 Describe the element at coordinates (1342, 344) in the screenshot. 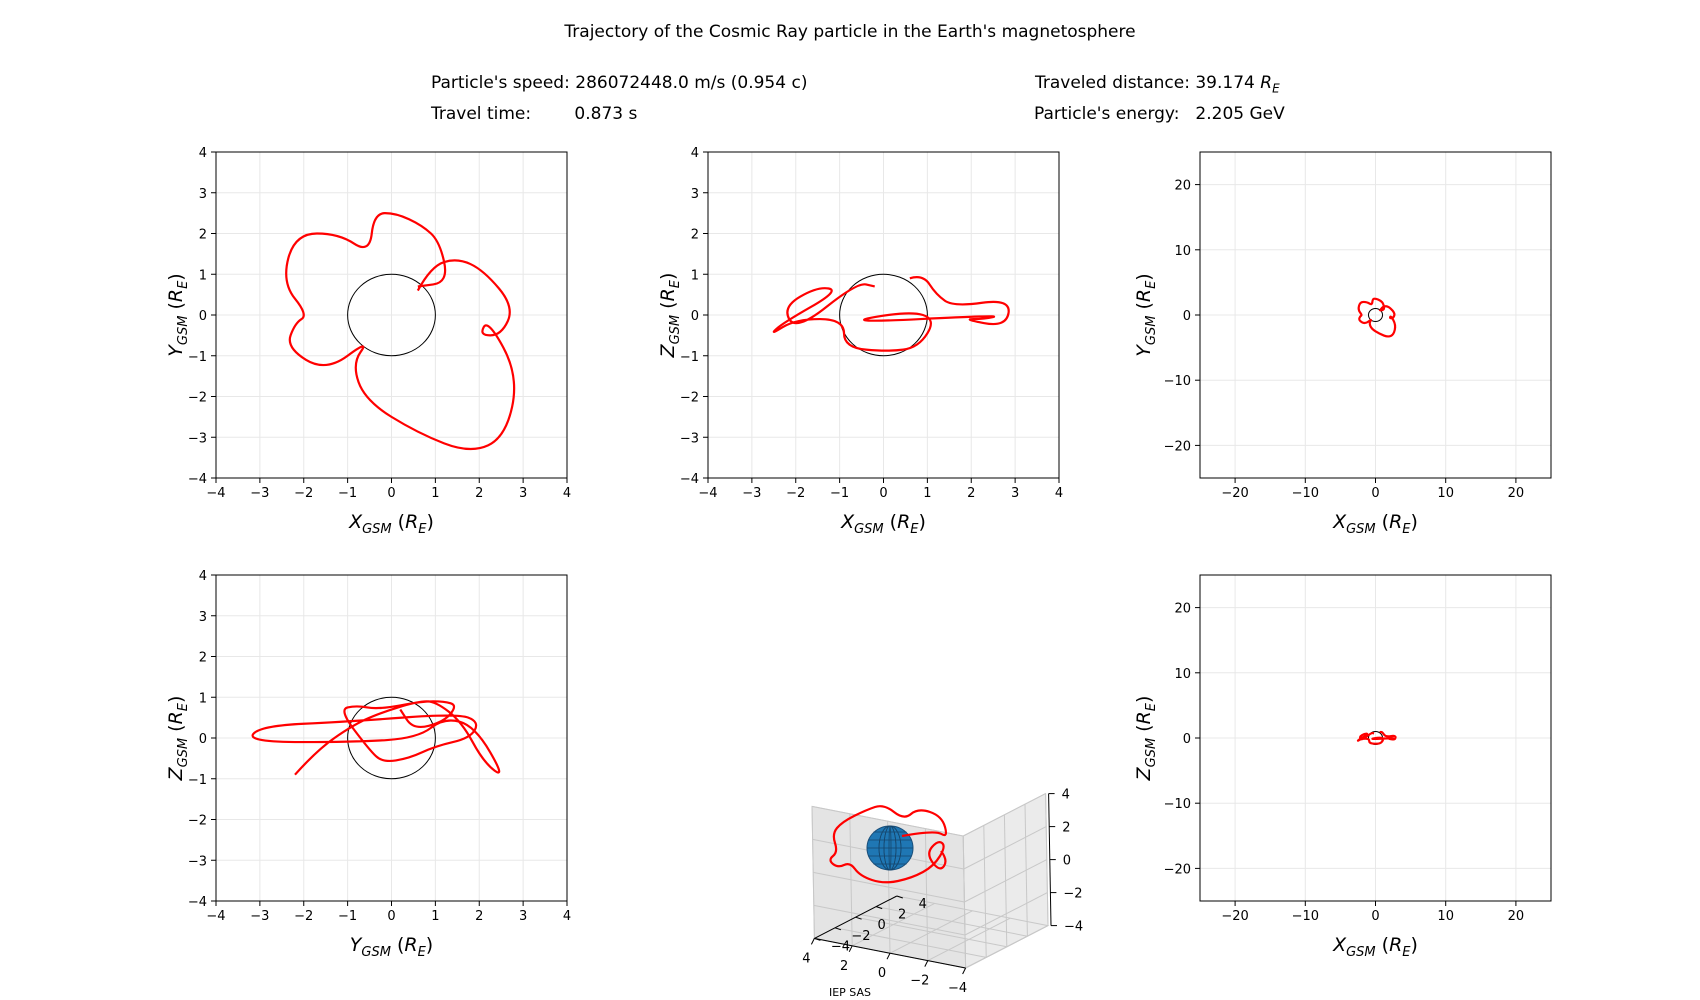

I see `panel-xy-wide: −20 −10 0 10 20 −20 −10 0 10 20 XGSM (RE) YGSM (RE)` at that location.